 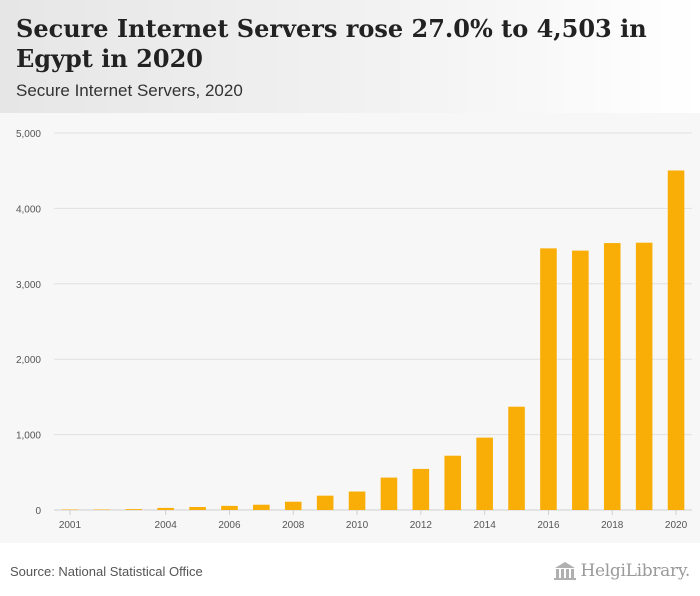 What do you see at coordinates (389, 493) in the screenshot?
I see `bar-2011` at bounding box center [389, 493].